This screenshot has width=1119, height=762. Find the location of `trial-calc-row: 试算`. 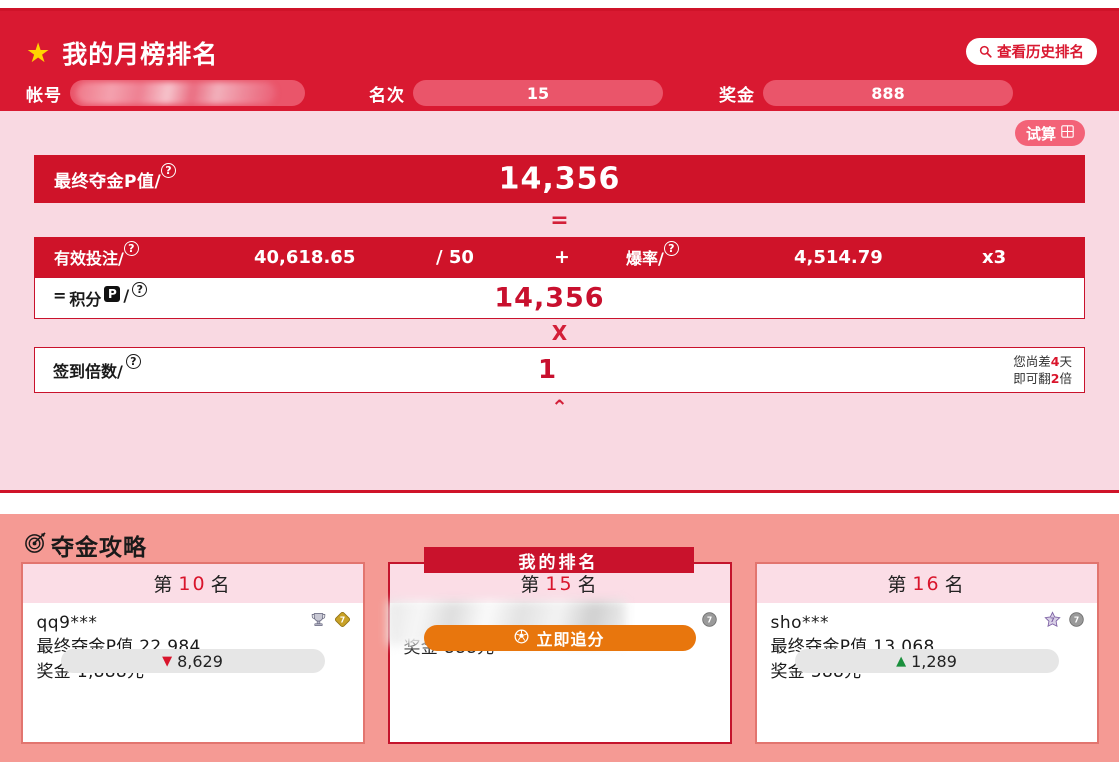

trial-calc-row: 试算 is located at coordinates (559, 133).